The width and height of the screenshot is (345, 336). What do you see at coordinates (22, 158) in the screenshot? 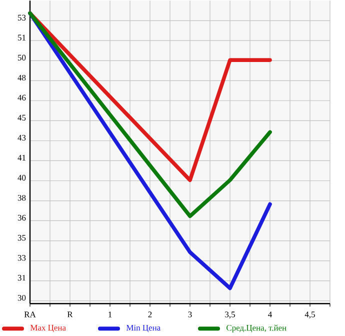
I see `y-tick-label: 41` at bounding box center [22, 158].